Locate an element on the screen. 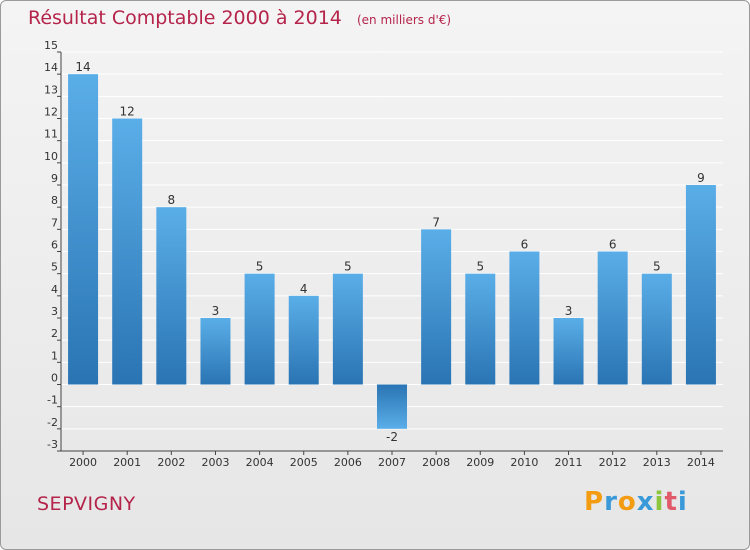  x-tick-label-2014: 2014 is located at coordinates (701, 462).